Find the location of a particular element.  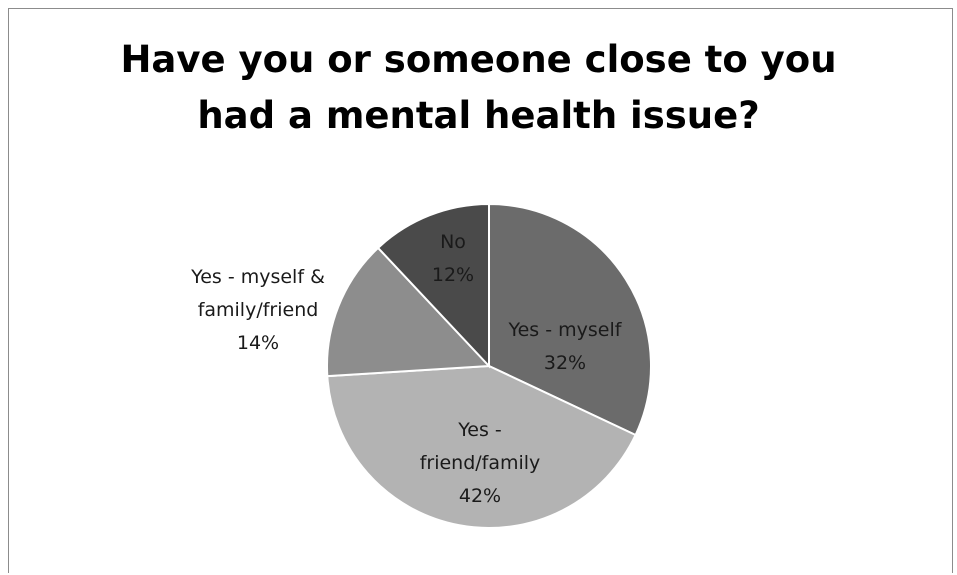

chart-title-line-1: Have you or someone close to you is located at coordinates (478, 59).